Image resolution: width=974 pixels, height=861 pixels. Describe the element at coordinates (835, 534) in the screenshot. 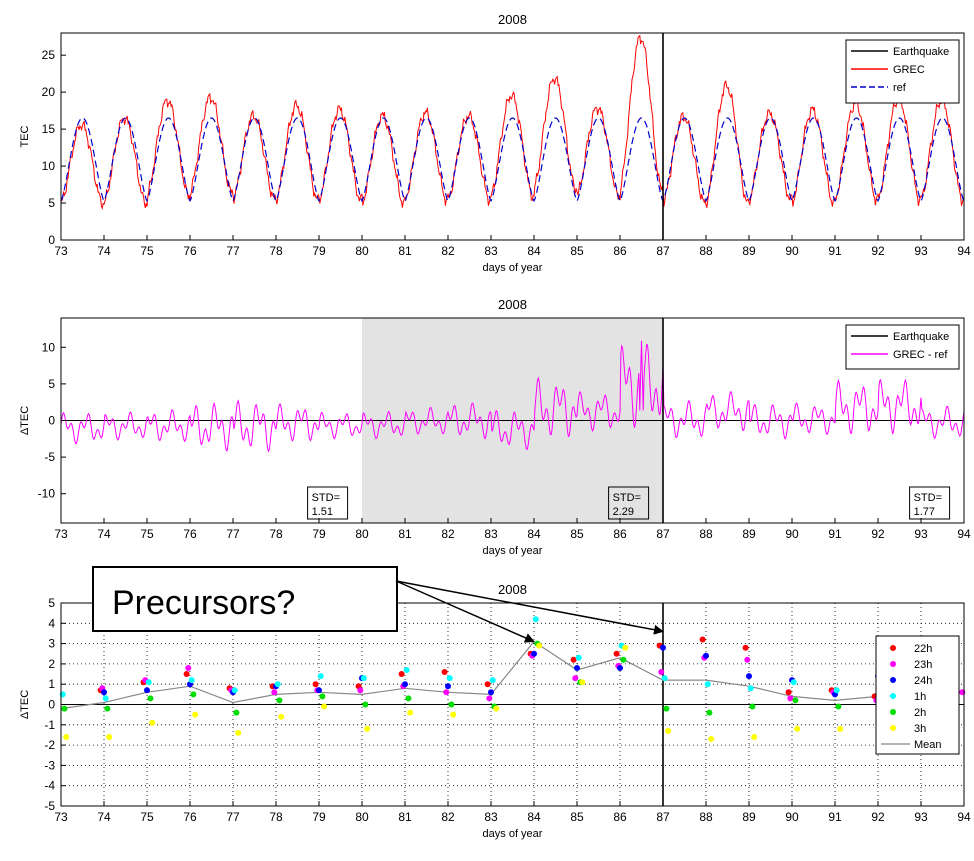

I see `x-tick-label: 91` at that location.